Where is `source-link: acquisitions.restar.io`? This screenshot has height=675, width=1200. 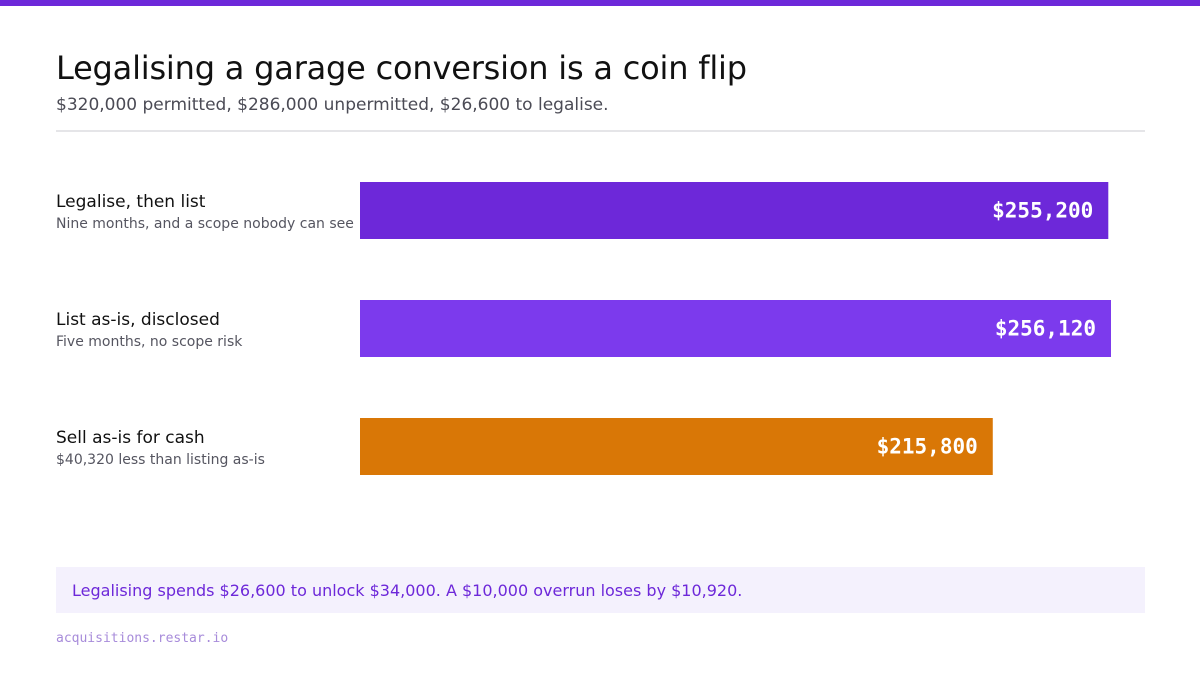 source-link: acquisitions.restar.io is located at coordinates (142, 638).